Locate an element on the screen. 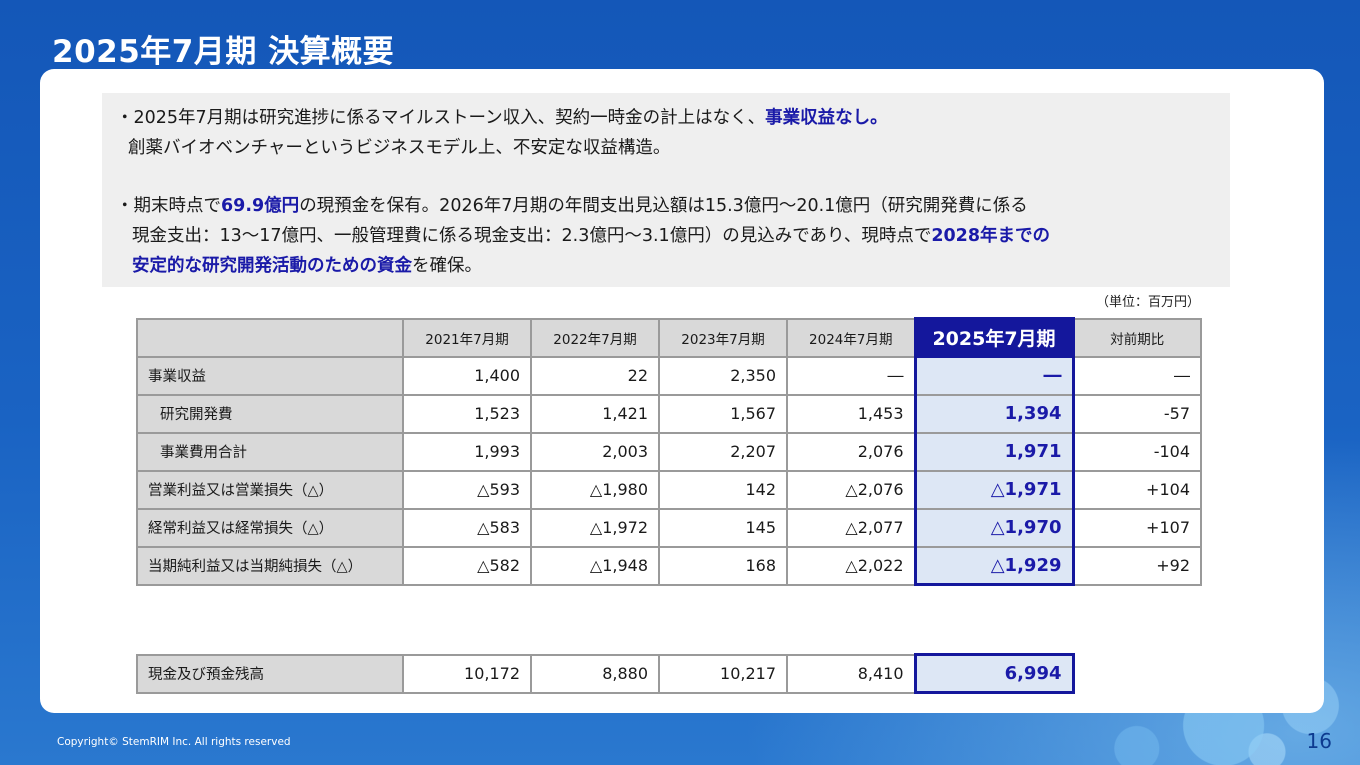 Image resolution: width=1360 pixels, height=765 pixels. table-row: 事業収益 1,400 22 2,350 ― ― ― is located at coordinates (669, 375).